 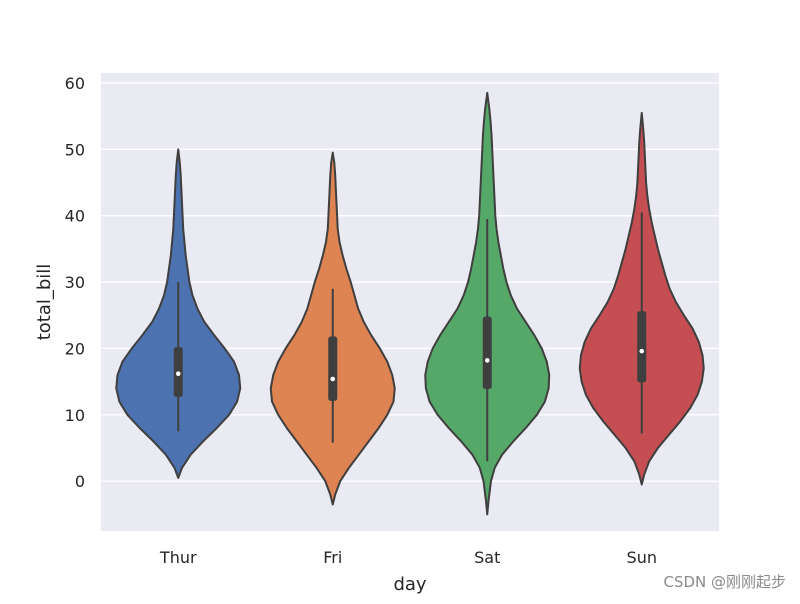 I want to click on y-tick-label: 50, so click(x=75, y=149).